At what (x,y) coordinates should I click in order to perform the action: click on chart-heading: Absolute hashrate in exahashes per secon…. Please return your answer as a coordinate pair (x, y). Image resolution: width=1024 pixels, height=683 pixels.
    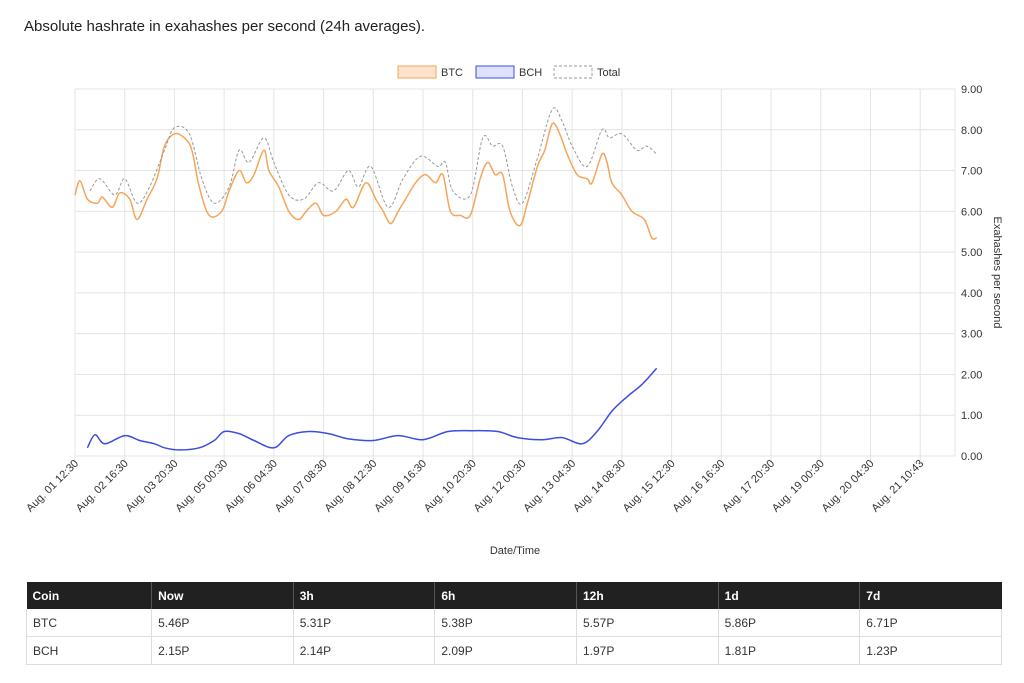
    Looking at the image, I should click on (225, 26).